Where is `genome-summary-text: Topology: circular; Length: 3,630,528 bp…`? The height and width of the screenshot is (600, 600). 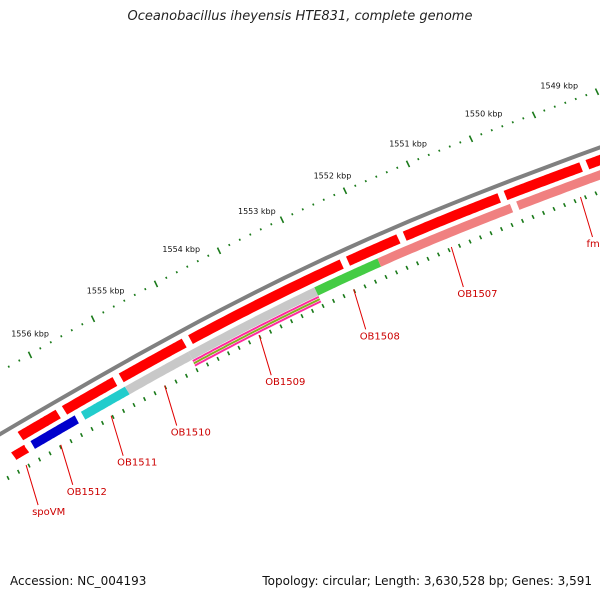 genome-summary-text: Topology: circular; Length: 3,630,528 bp… is located at coordinates (427, 581).